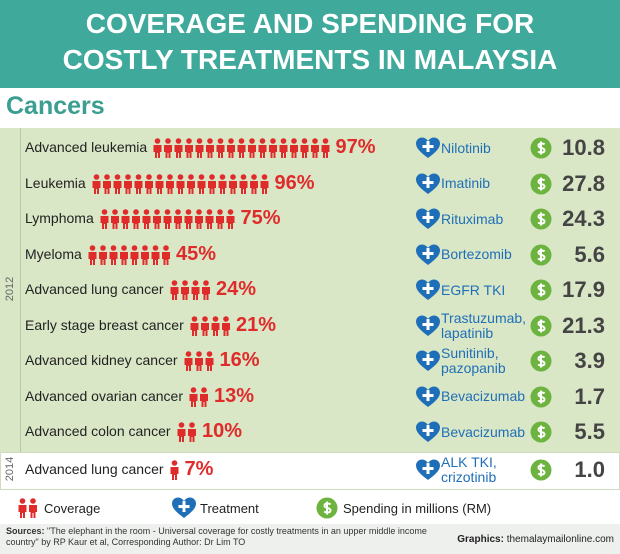 Image resolution: width=620 pixels, height=554 pixels. What do you see at coordinates (466, 183) in the screenshot?
I see `treatment-name: Imatinib` at bounding box center [466, 183].